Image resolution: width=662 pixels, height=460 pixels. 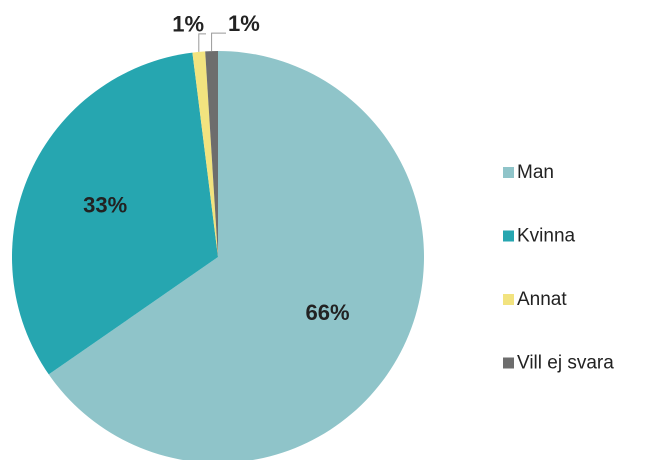 What do you see at coordinates (327, 312) in the screenshot?
I see `slice-label: 66%` at bounding box center [327, 312].